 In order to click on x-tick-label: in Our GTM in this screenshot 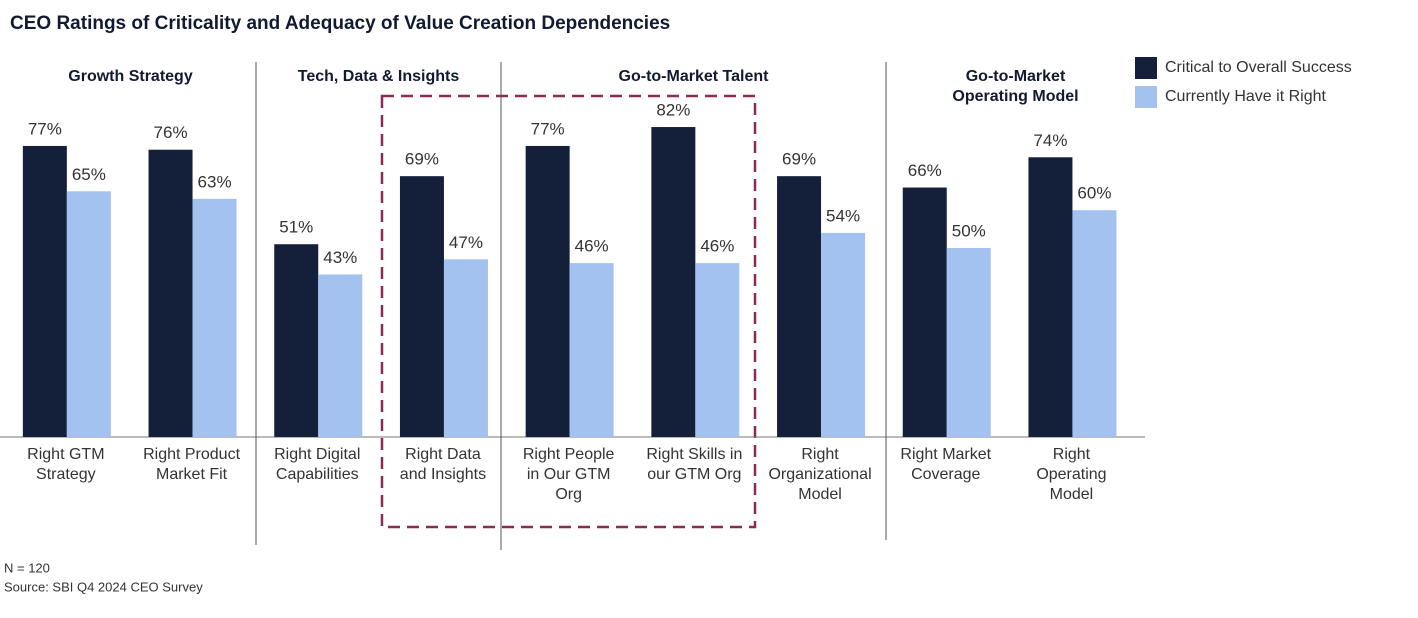, I will do `click(569, 474)`.